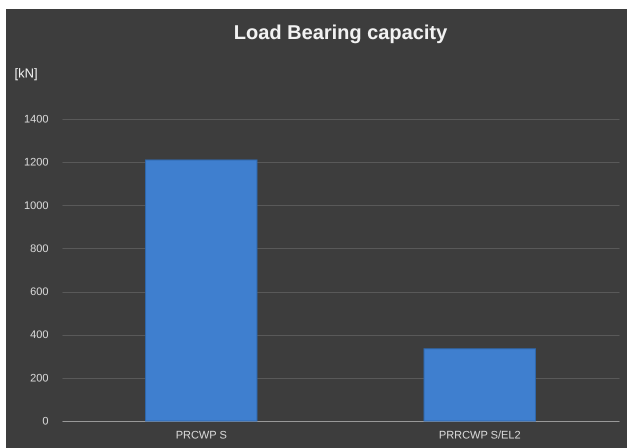  I want to click on x-tick-label: PRRCWP S/EL2, so click(479, 436).